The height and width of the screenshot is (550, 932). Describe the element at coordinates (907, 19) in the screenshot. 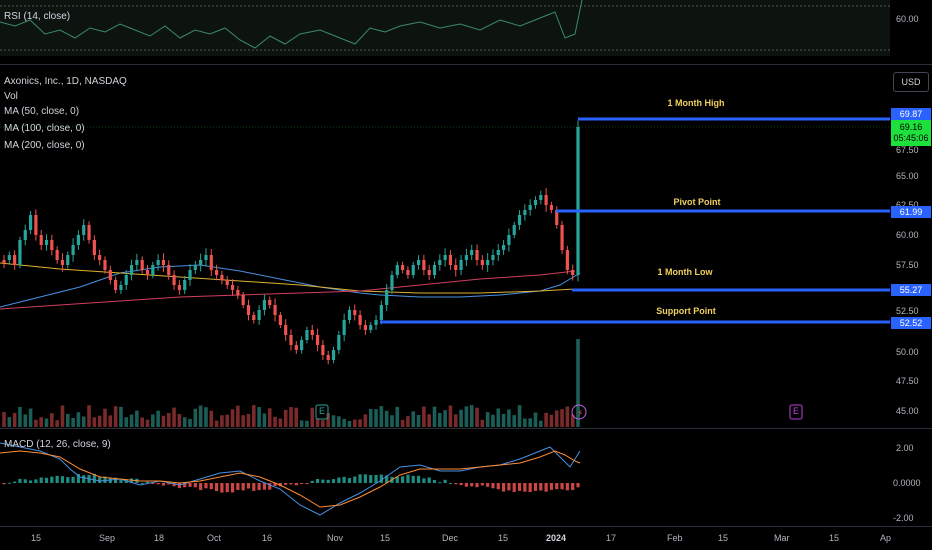

I see `rsi-tick-60: 60.00` at that location.